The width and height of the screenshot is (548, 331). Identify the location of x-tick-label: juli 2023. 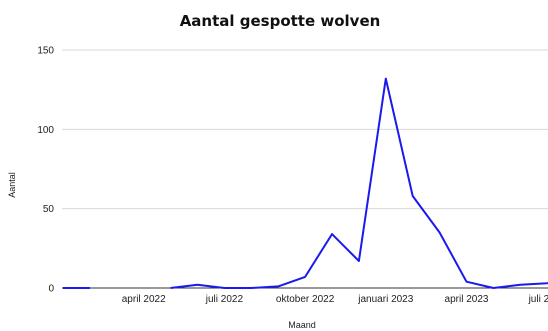
(538, 299).